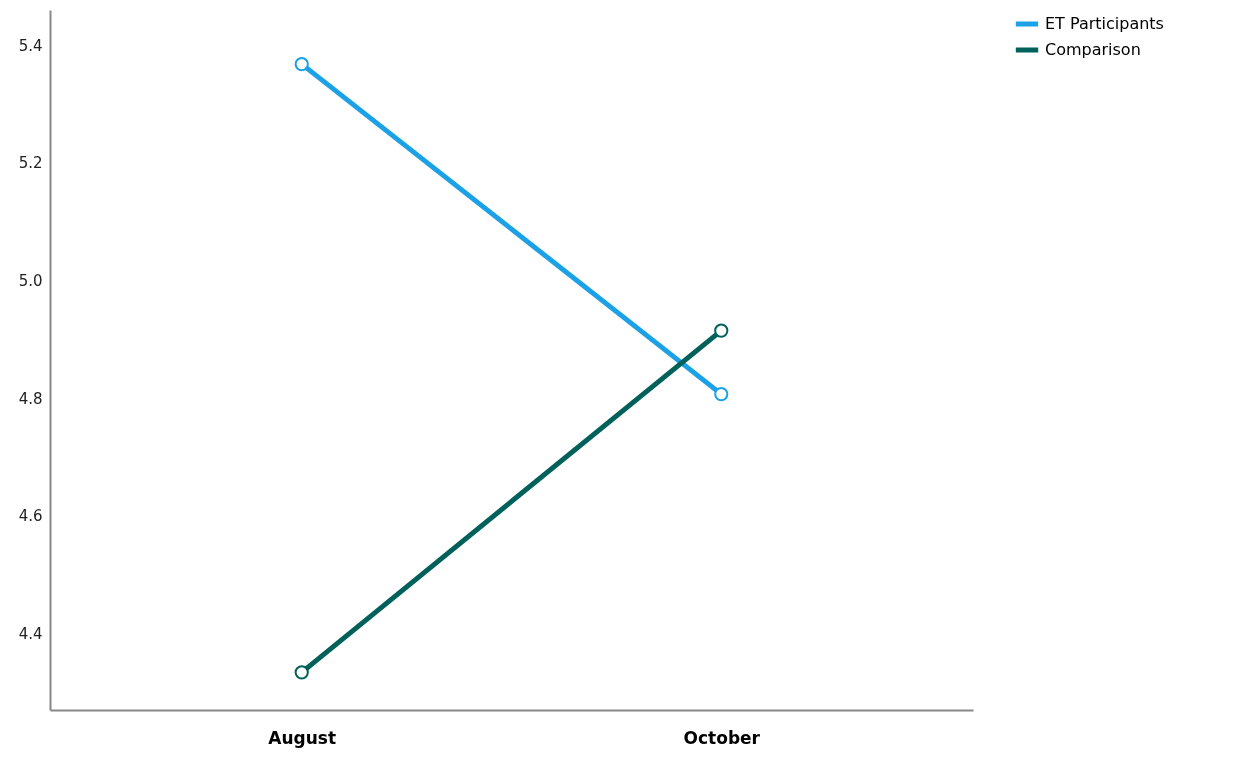 This screenshot has height=764, width=1241. I want to click on legend-label: Comparison, so click(1093, 49).